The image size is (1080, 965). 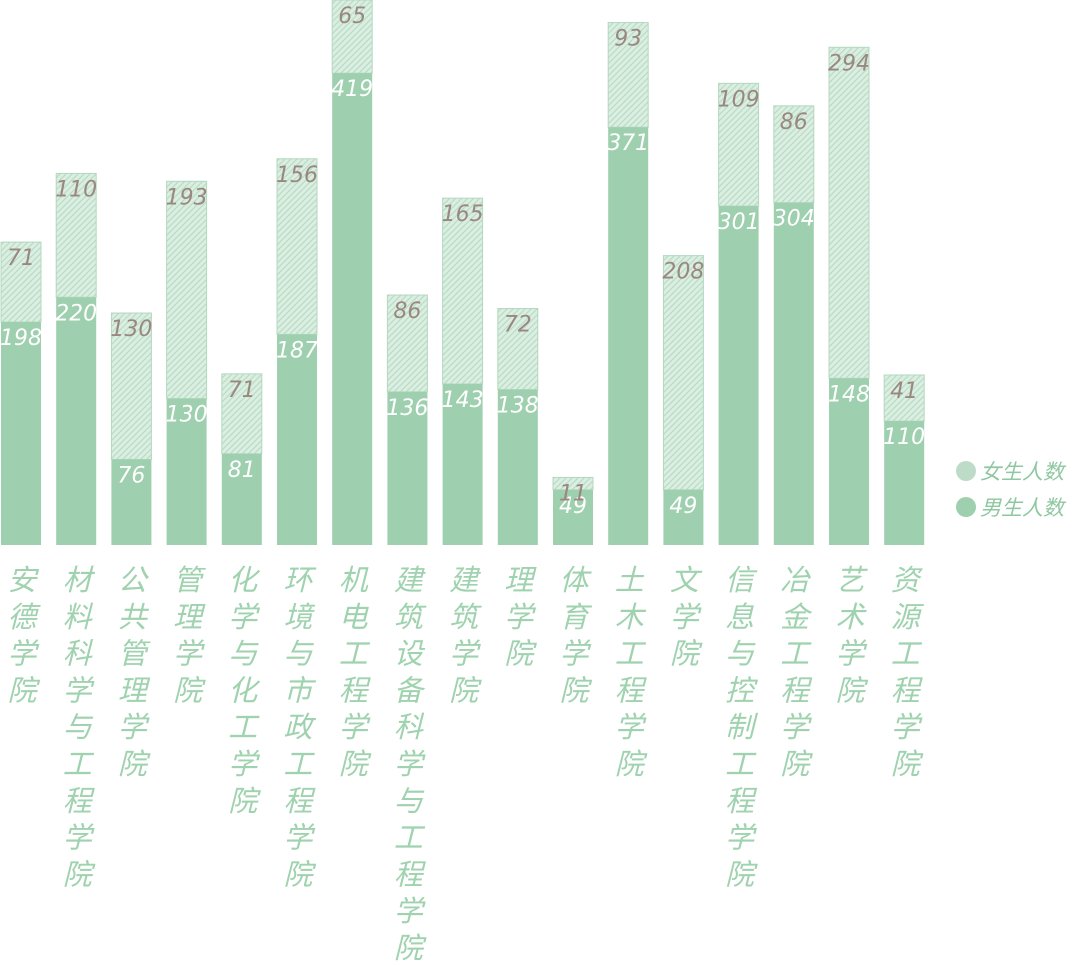 What do you see at coordinates (407, 408) in the screenshot?
I see `male-value-label: 136` at bounding box center [407, 408].